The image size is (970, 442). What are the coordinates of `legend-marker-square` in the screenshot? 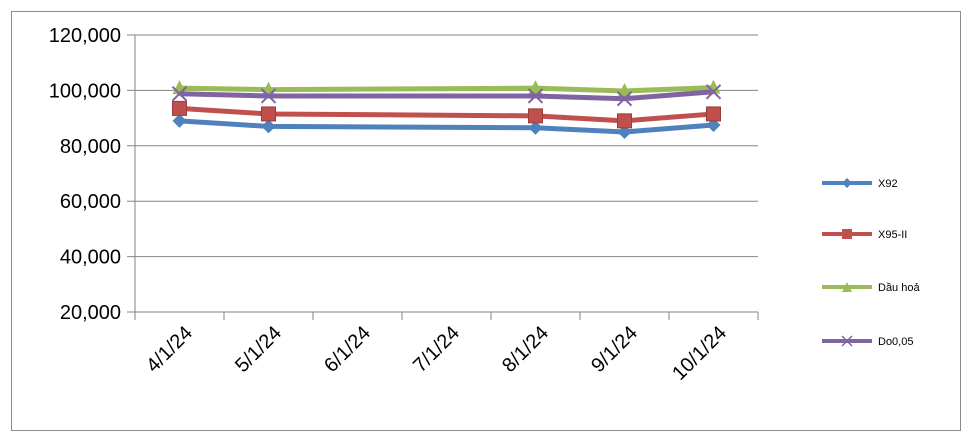 It's located at (847, 234).